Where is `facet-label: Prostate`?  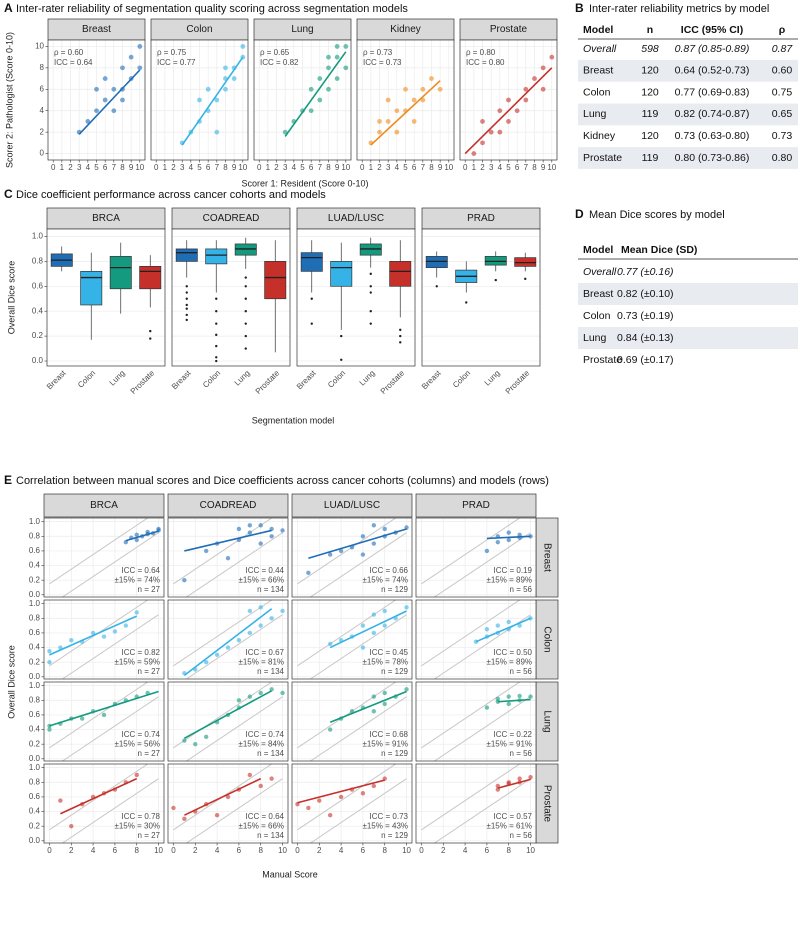
facet-label: Prostate is located at coordinates (546, 804).